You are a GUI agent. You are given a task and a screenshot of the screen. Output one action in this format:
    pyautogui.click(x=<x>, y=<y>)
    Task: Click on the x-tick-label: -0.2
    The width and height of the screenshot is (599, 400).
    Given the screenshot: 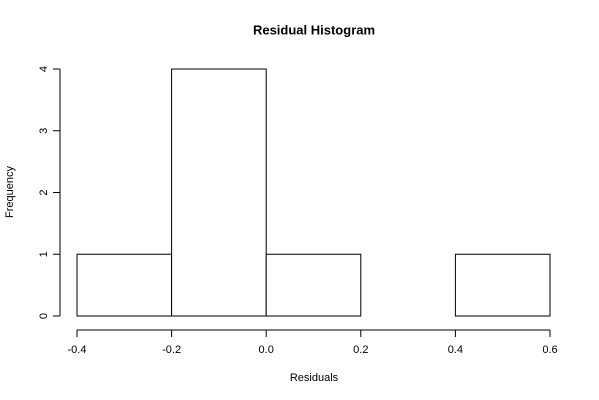 What is the action you would take?
    pyautogui.click(x=171, y=350)
    